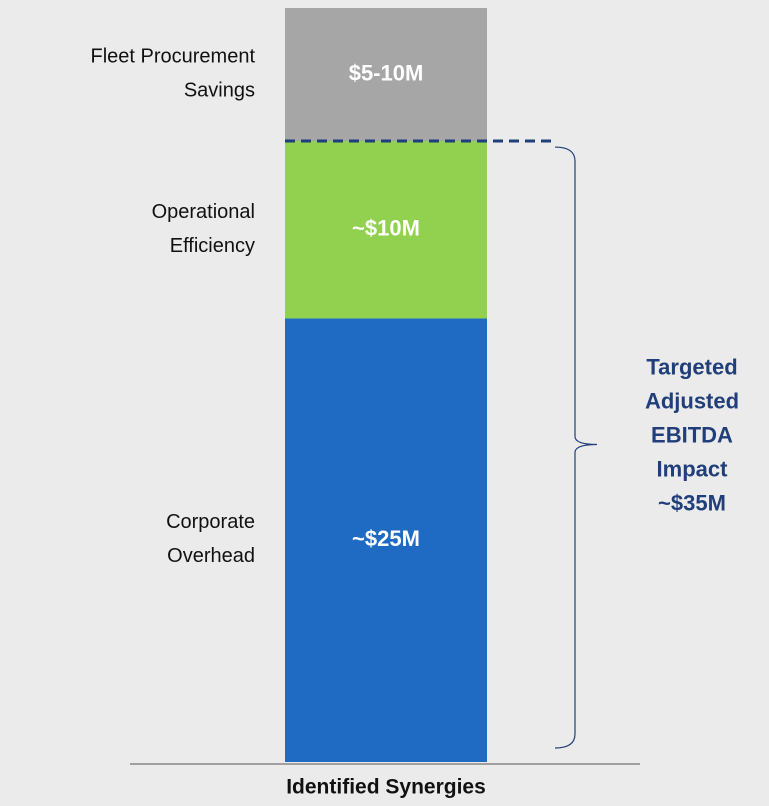 Image resolution: width=769 pixels, height=806 pixels. Describe the element at coordinates (210, 540) in the screenshot. I see `segment-label: Corporate Overhead` at that location.